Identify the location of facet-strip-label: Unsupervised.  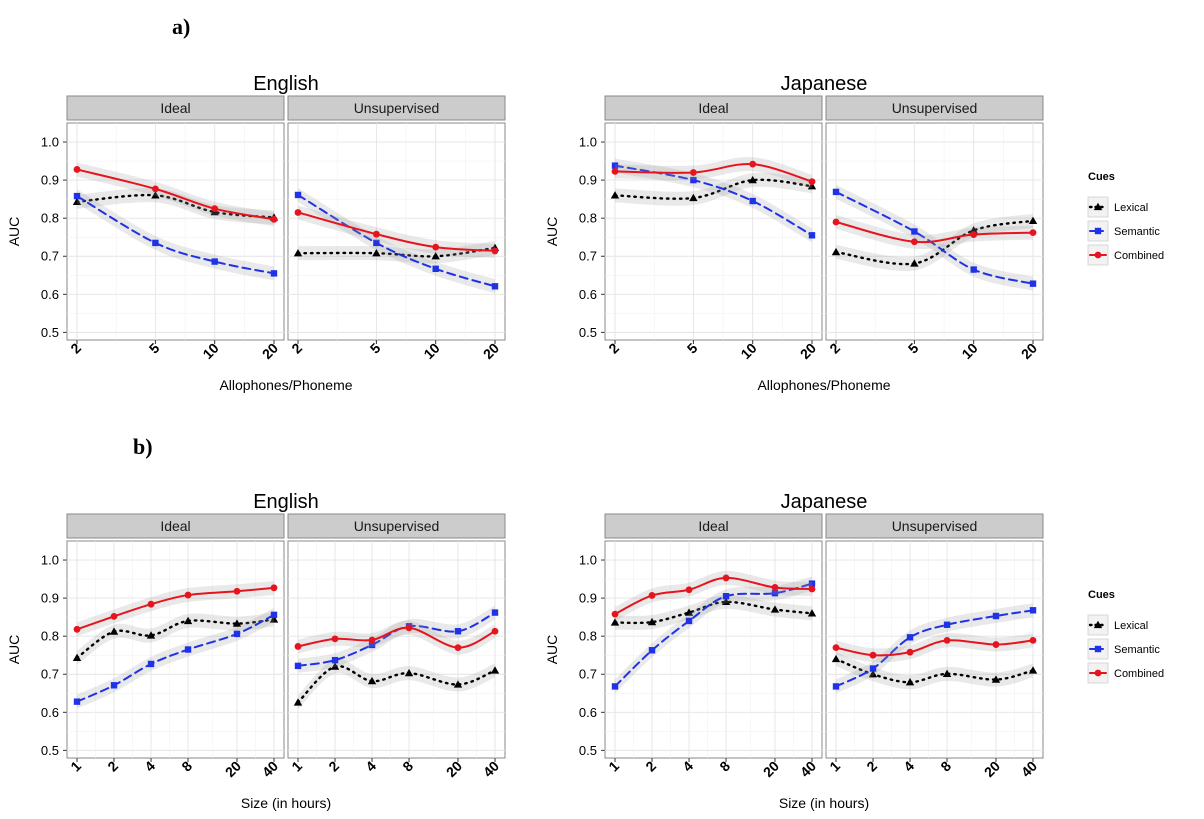
(935, 526).